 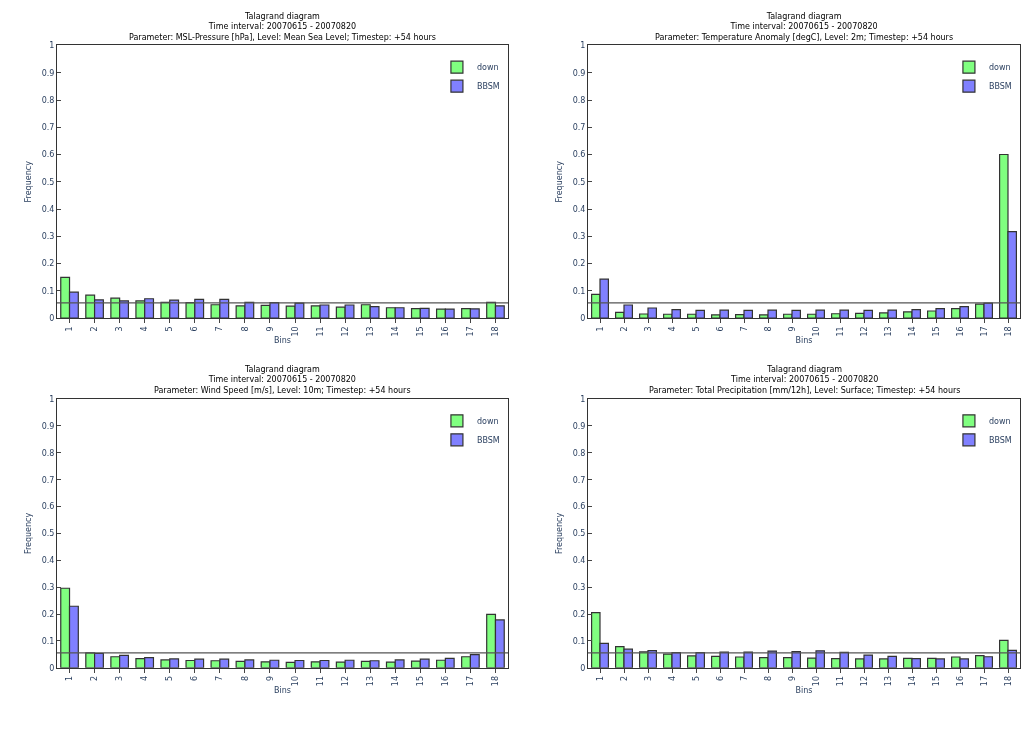 I want to click on chart-subtitle: Time interval: 20070615 - 20070820 Parameter: Temperature Anomaly [degC], Level: 2m; Timestep: +54 hours, so click(x=804, y=32).